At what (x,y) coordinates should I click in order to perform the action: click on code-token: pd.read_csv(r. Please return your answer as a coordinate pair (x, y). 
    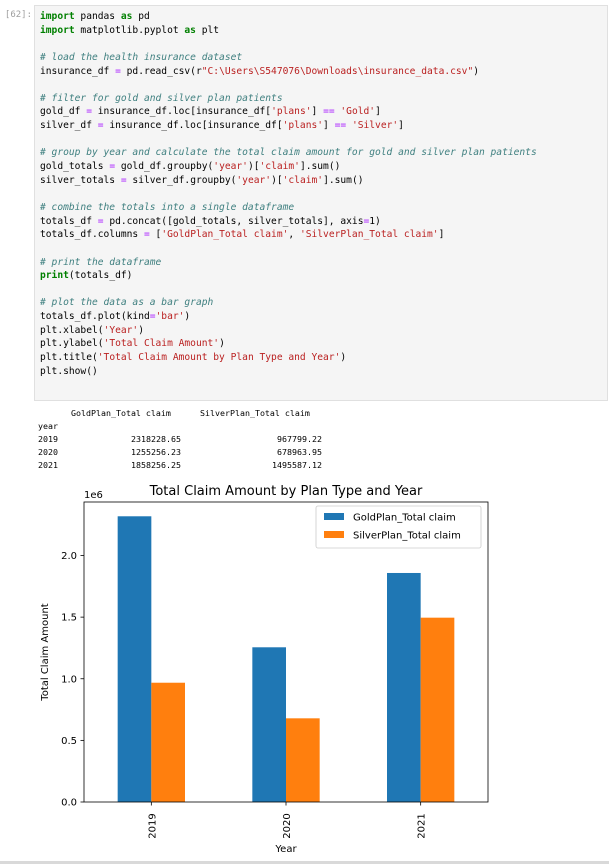
    Looking at the image, I should click on (161, 71).